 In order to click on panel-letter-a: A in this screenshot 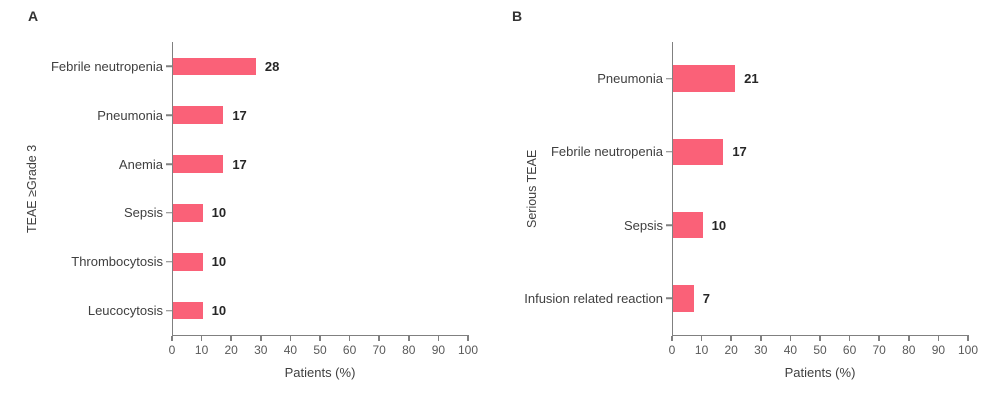, I will do `click(33, 16)`.